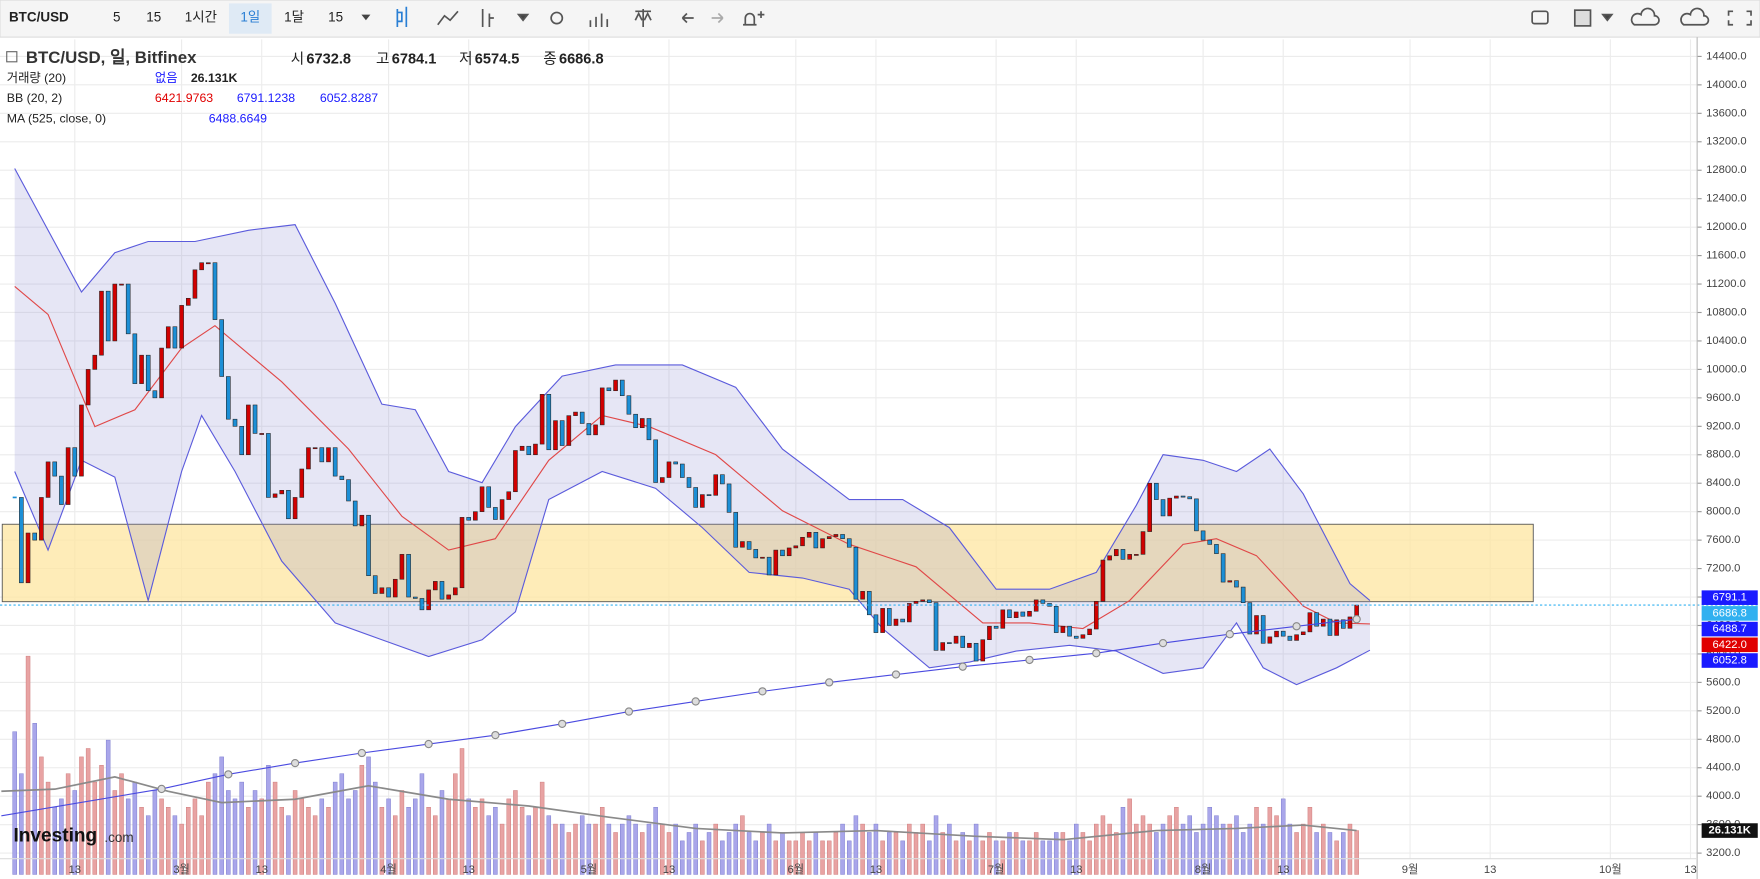  Describe the element at coordinates (116, 17) in the screenshot. I see `interval: 5` at that location.